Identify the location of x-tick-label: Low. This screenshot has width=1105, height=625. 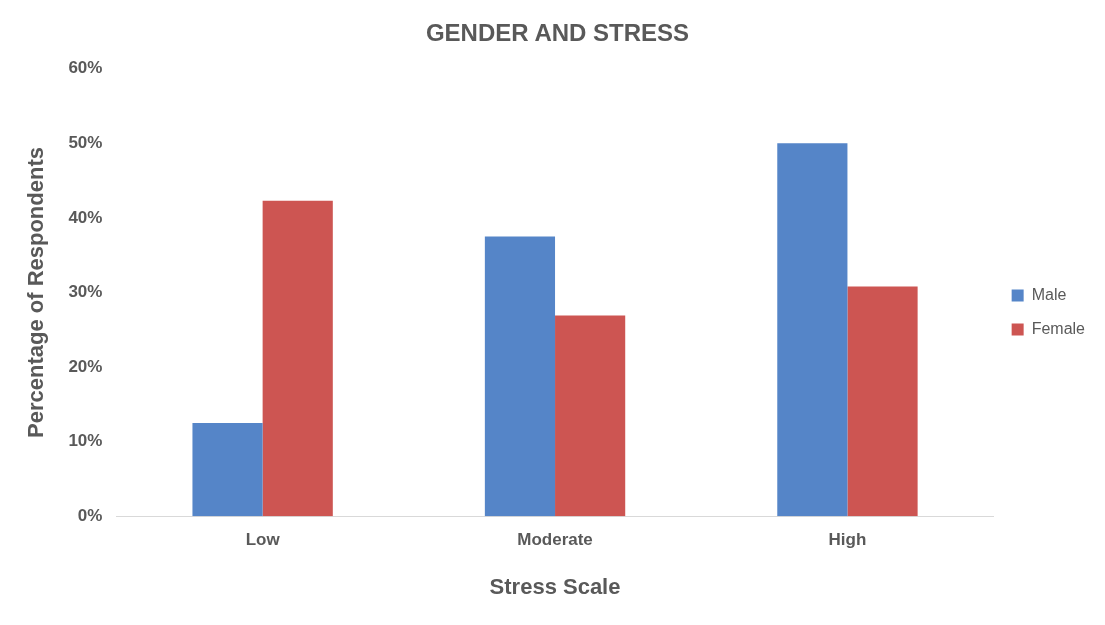
(263, 540).